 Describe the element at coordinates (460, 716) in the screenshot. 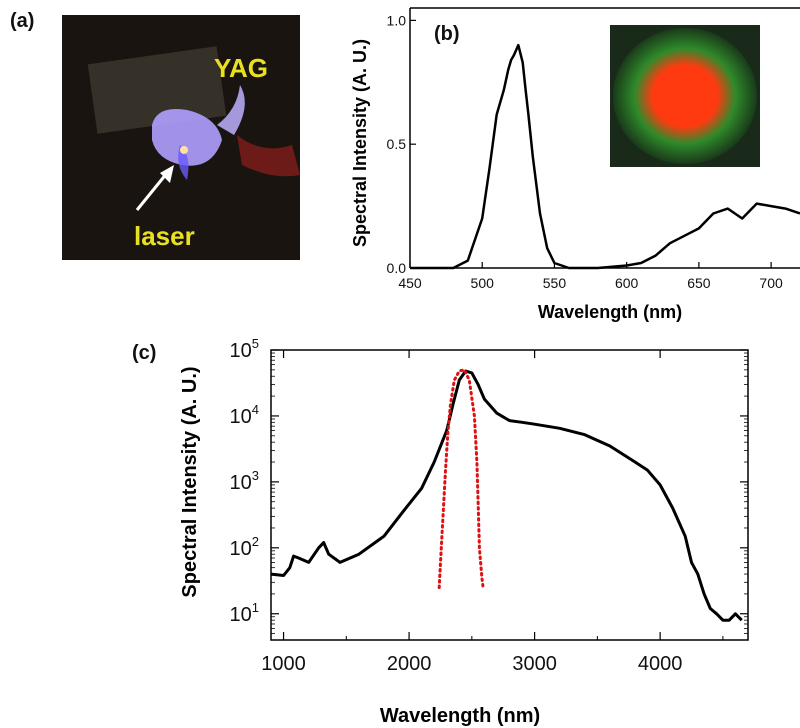

I see `chart-c-xlabel: Wavelength (nm)` at that location.